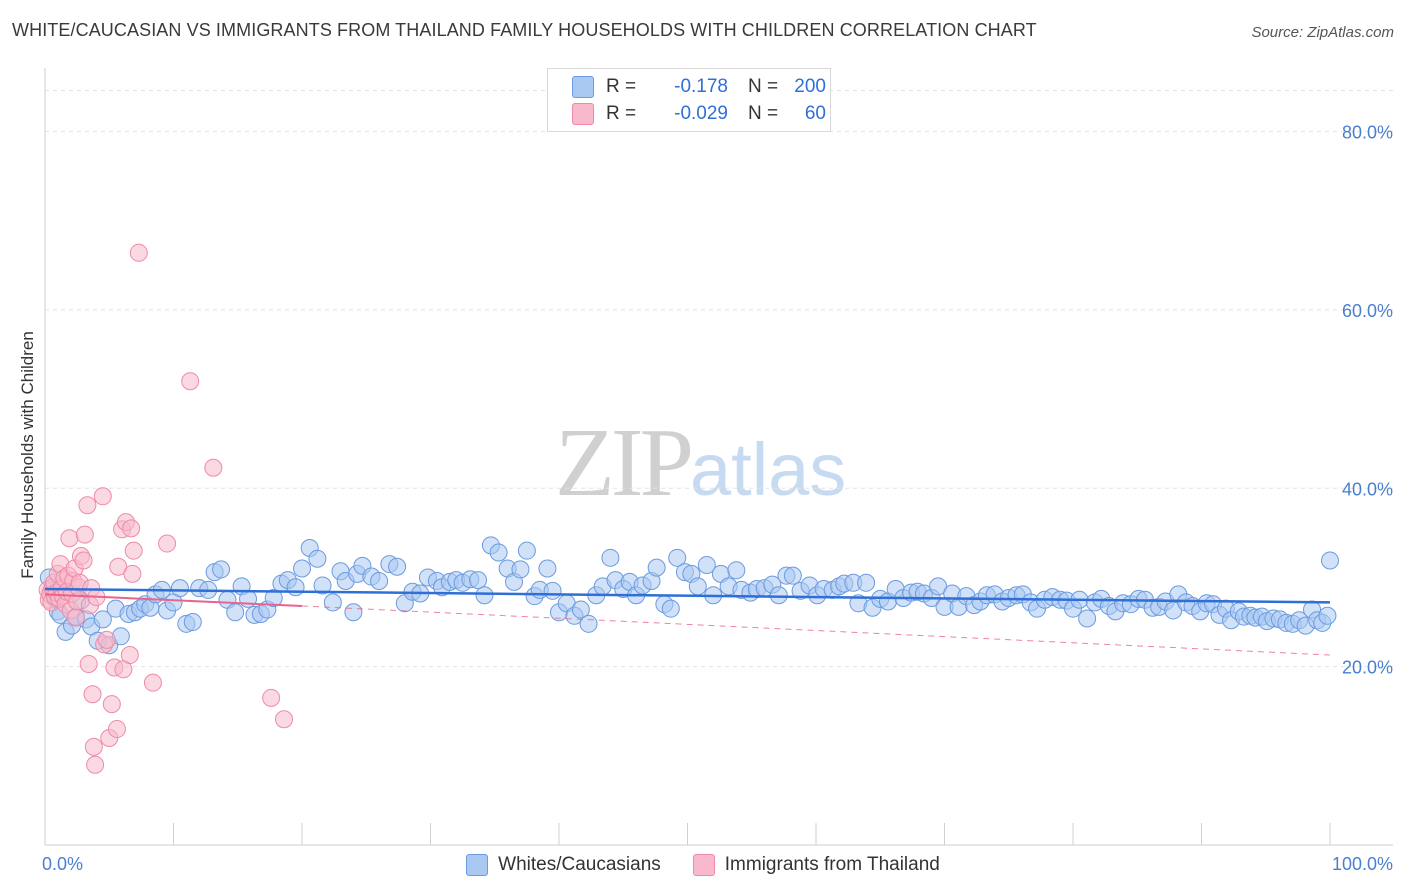  I want to click on source-credit: Source: ZipAtlas.com, so click(1322, 32).